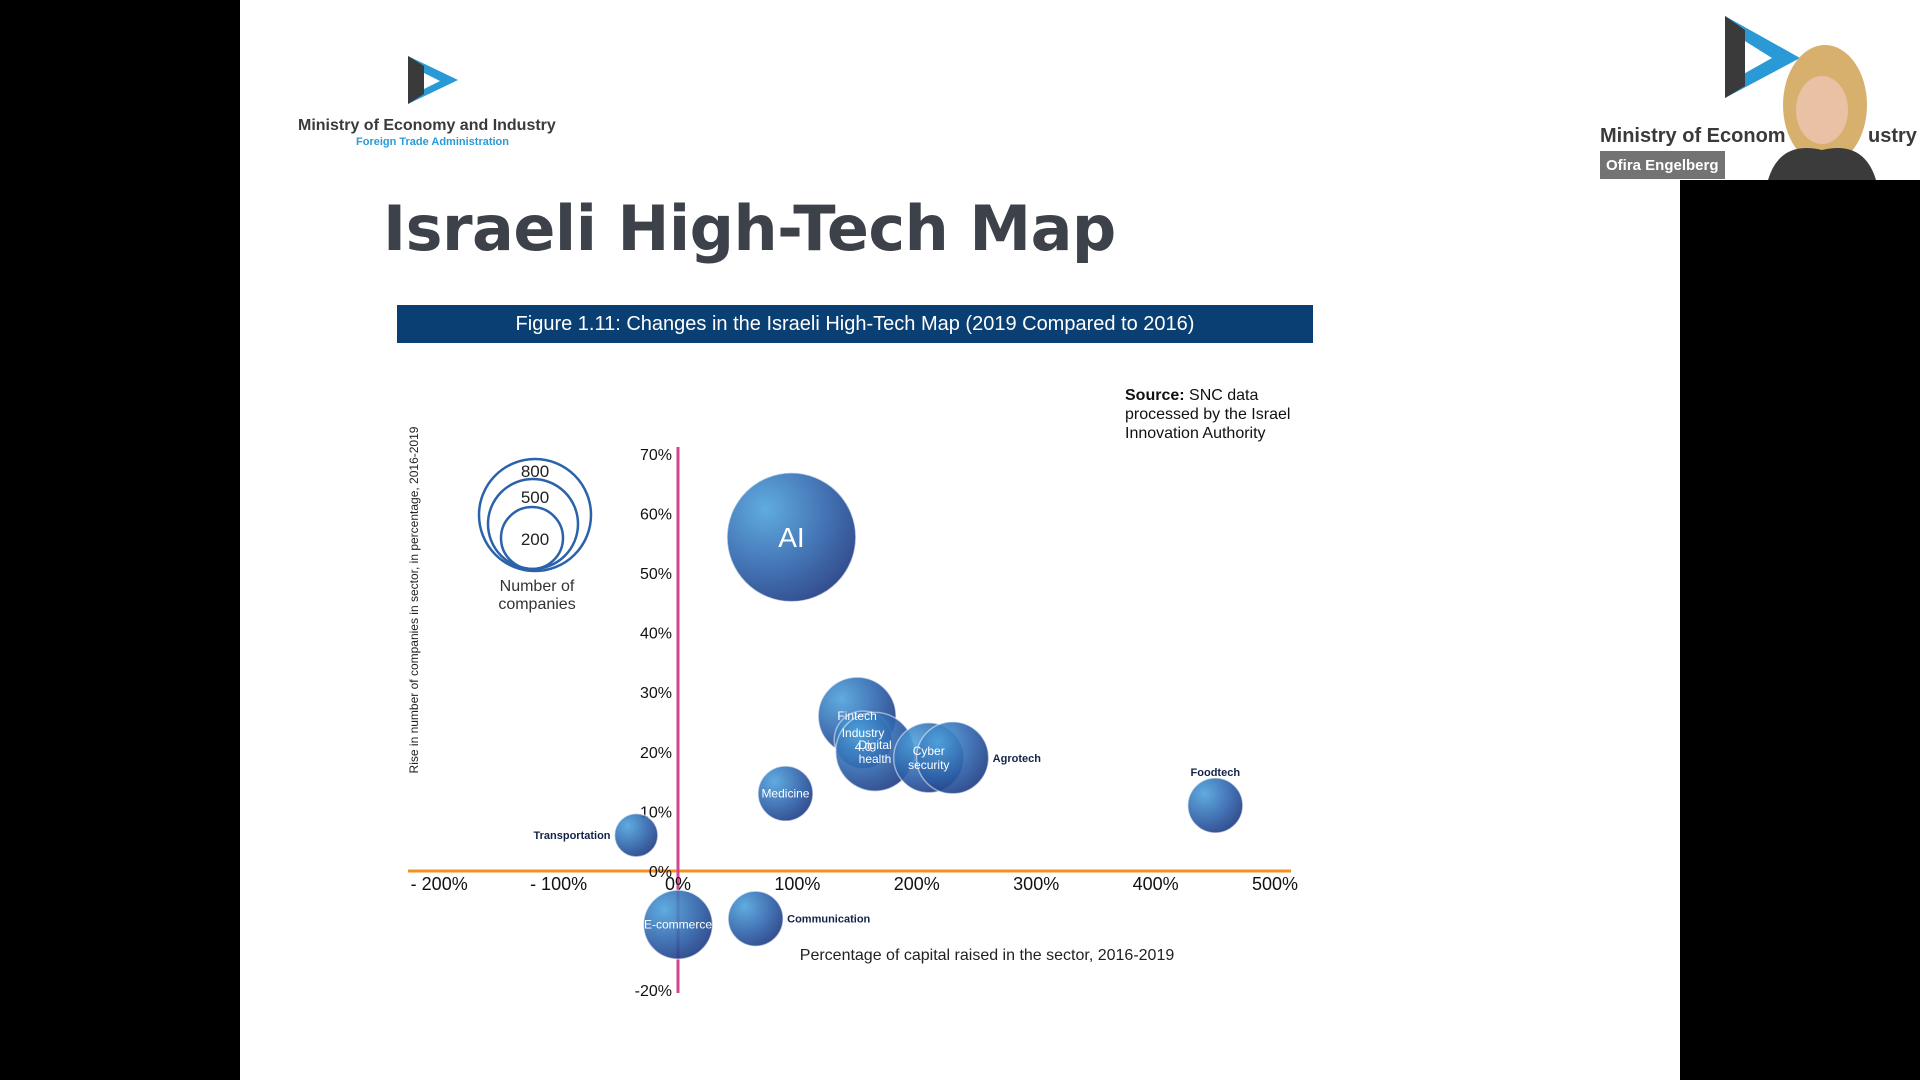  Describe the element at coordinates (558, 884) in the screenshot. I see `x-tick-label: - 100%` at that location.